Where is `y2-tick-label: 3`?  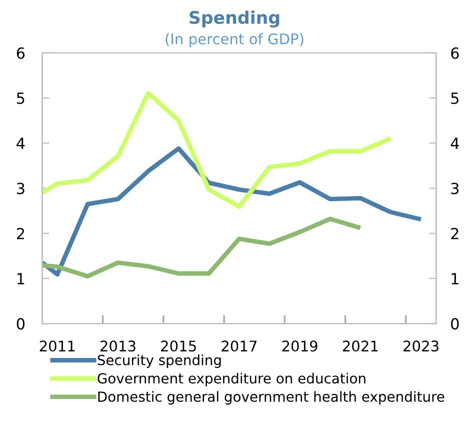 y2-tick-label: 3 is located at coordinates (455, 188).